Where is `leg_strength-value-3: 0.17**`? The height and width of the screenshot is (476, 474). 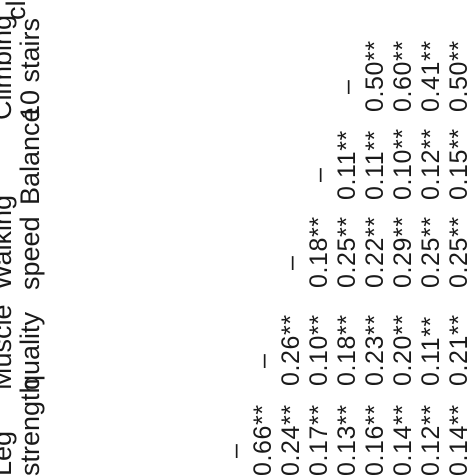 leg_strength-value-3: 0.17** is located at coordinates (319, 440).